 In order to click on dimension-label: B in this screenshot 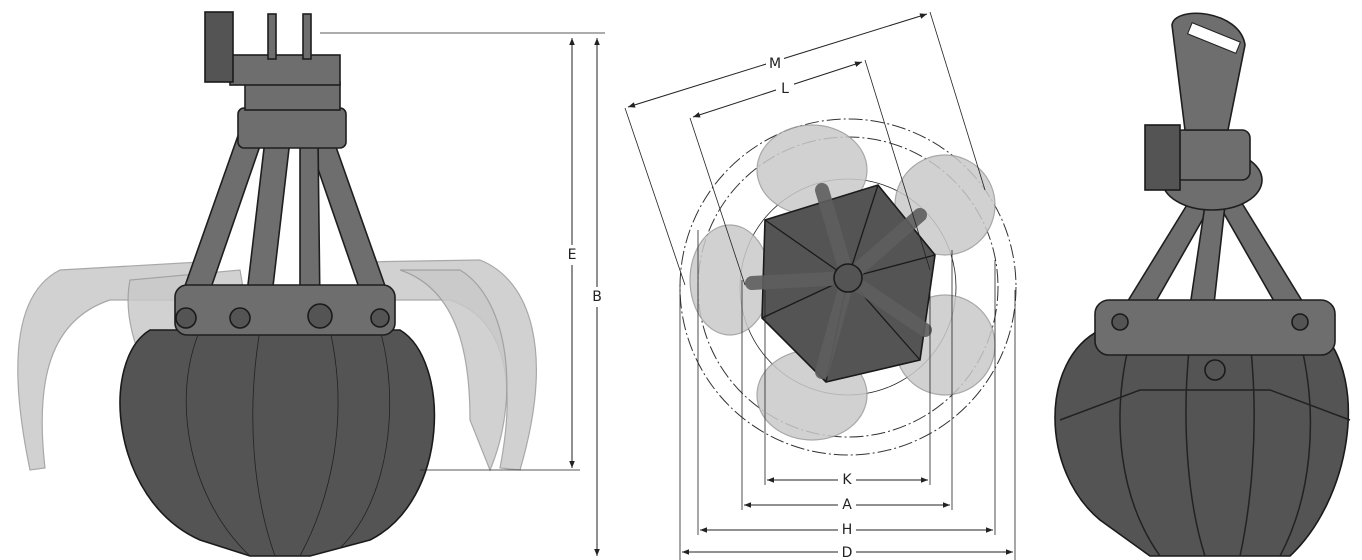, I will do `click(597, 297)`.